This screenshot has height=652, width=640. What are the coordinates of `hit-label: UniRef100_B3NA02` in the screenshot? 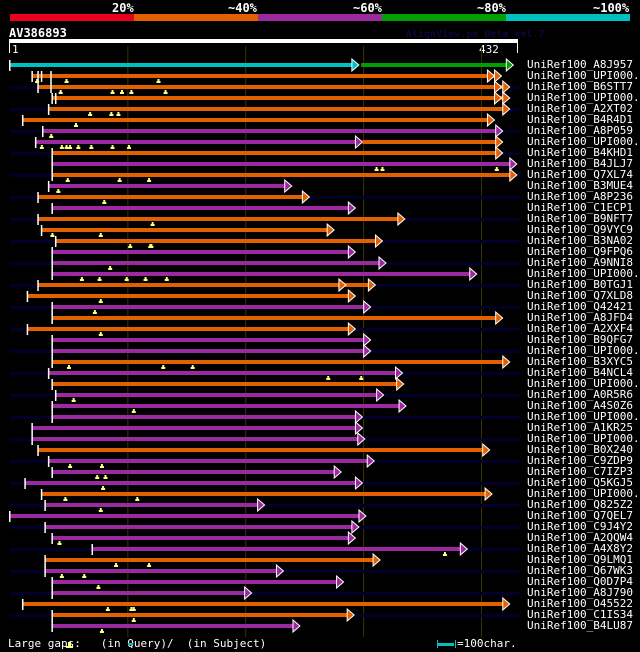 It's located at (580, 240).